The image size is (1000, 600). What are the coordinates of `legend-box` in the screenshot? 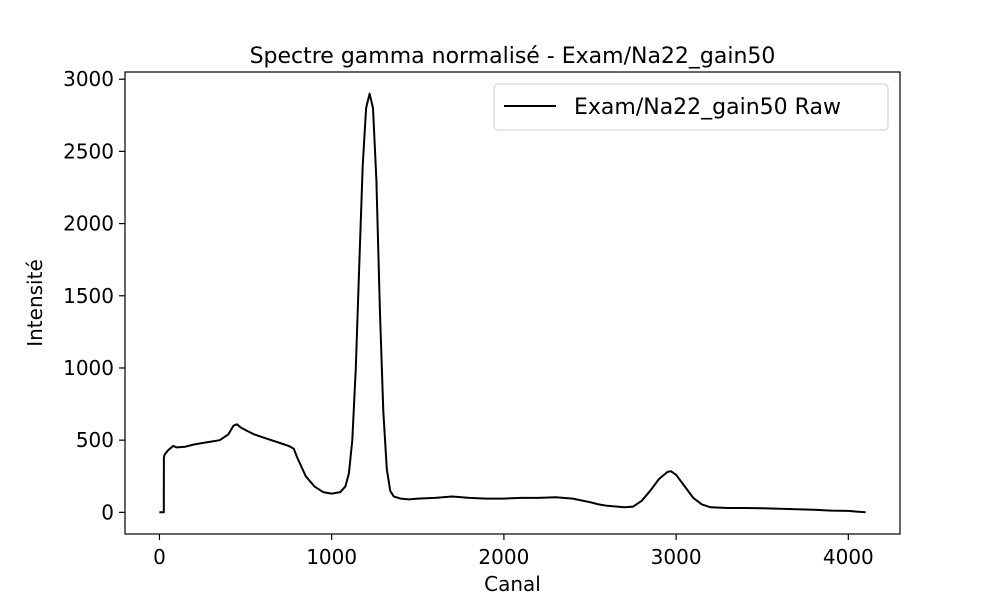 It's located at (691, 107).